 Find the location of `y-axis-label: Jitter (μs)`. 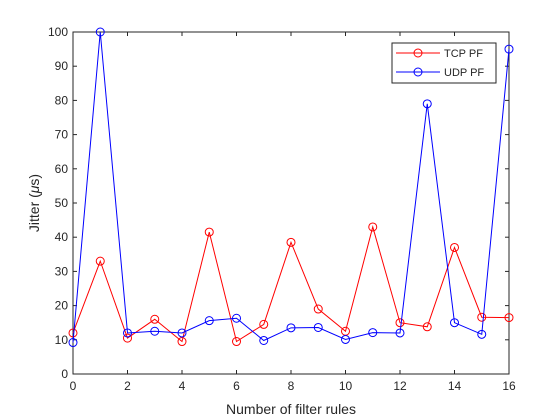

y-axis-label: Jitter (μs) is located at coordinates (34, 203).